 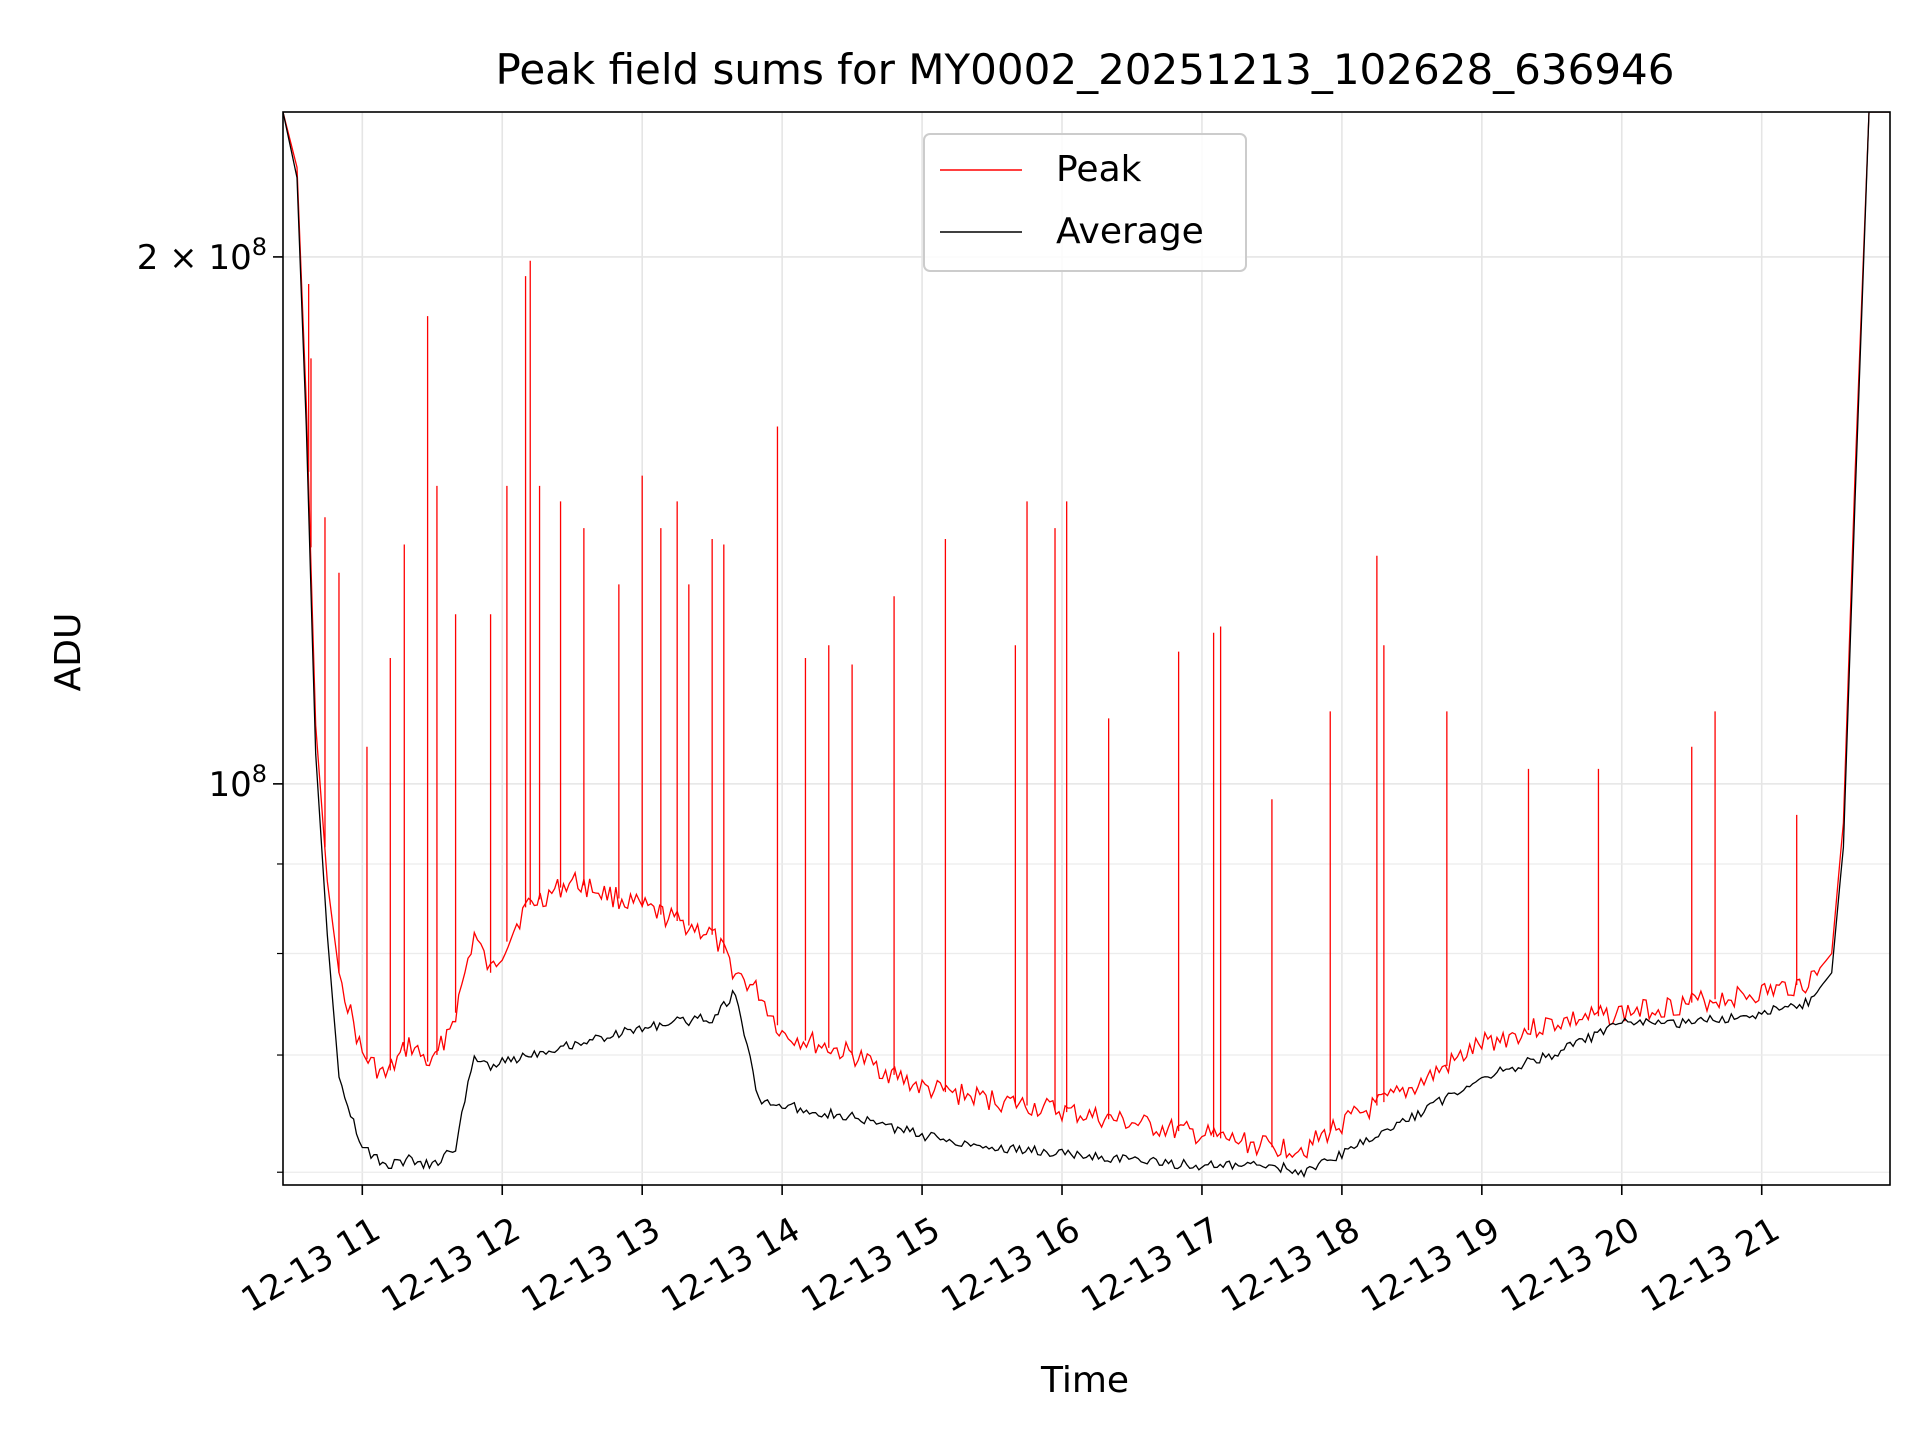 I want to click on y-axis: 108 2 × 108, so click(x=210, y=703).